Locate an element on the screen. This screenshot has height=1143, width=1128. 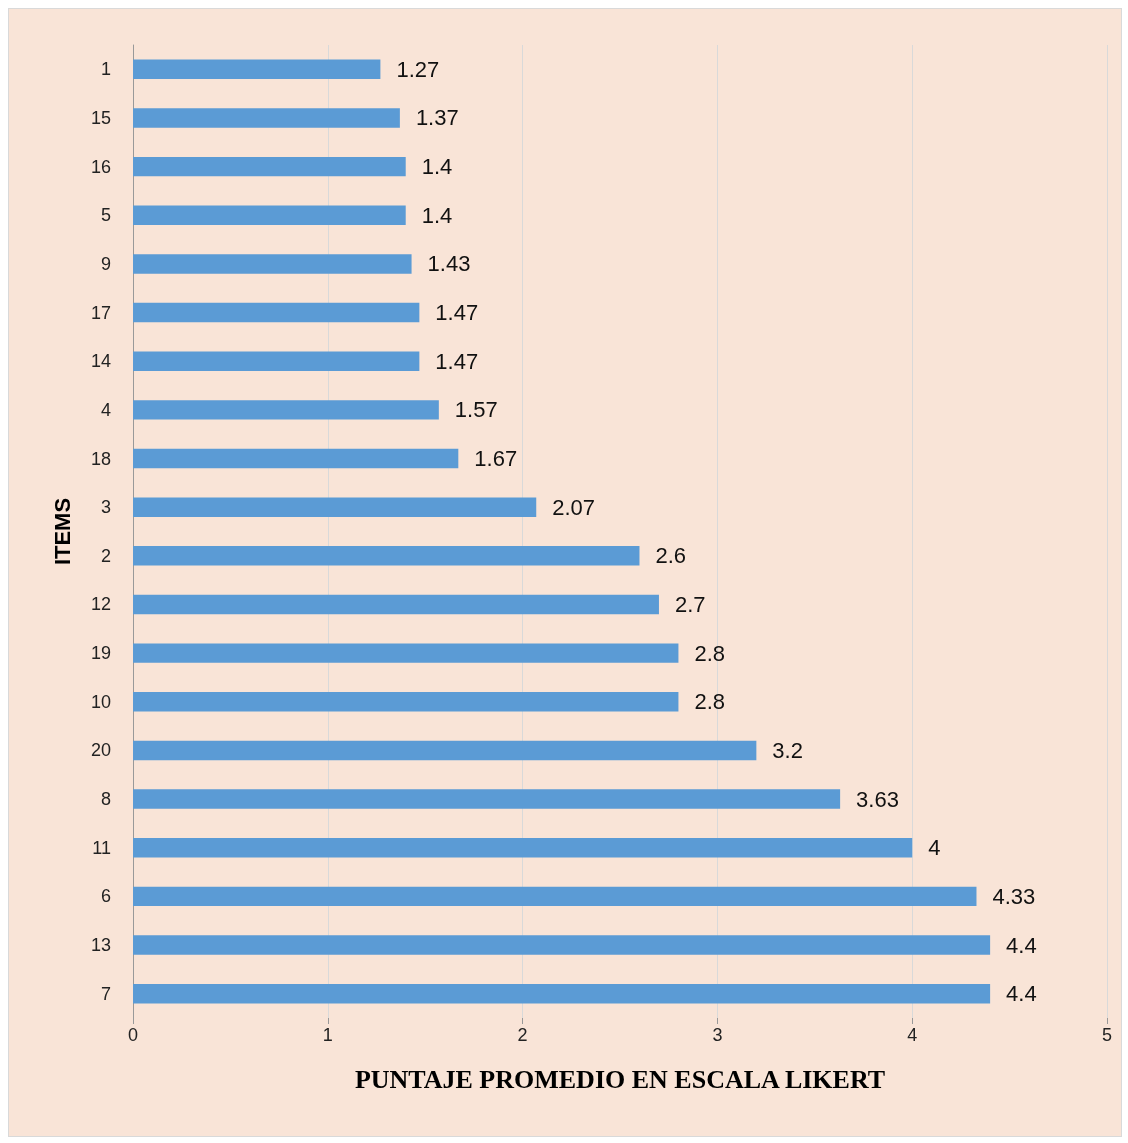
y-tick-label: 14 is located at coordinates (100, 361).